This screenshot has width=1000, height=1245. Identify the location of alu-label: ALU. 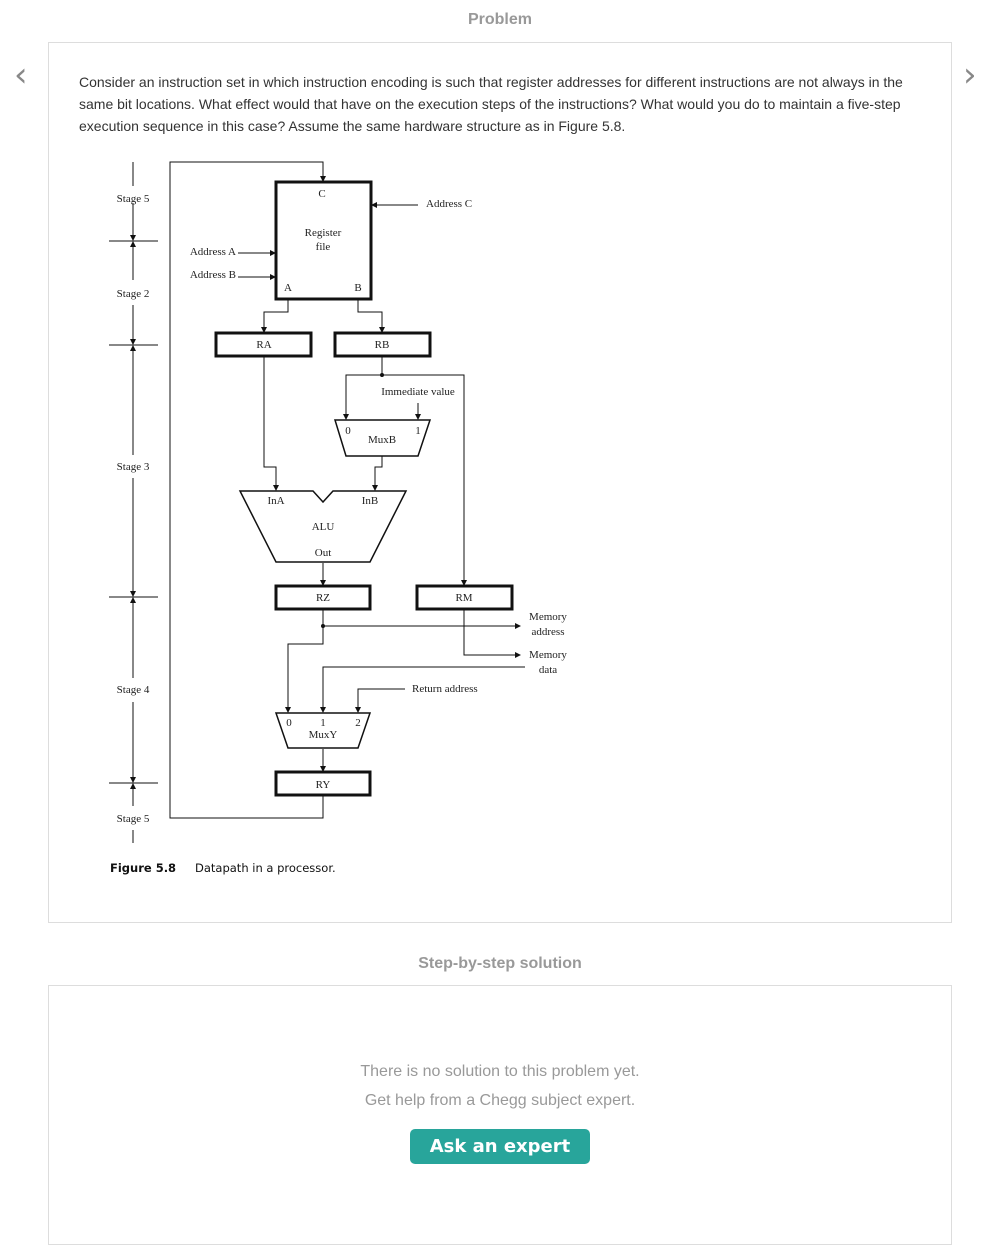
(323, 527).